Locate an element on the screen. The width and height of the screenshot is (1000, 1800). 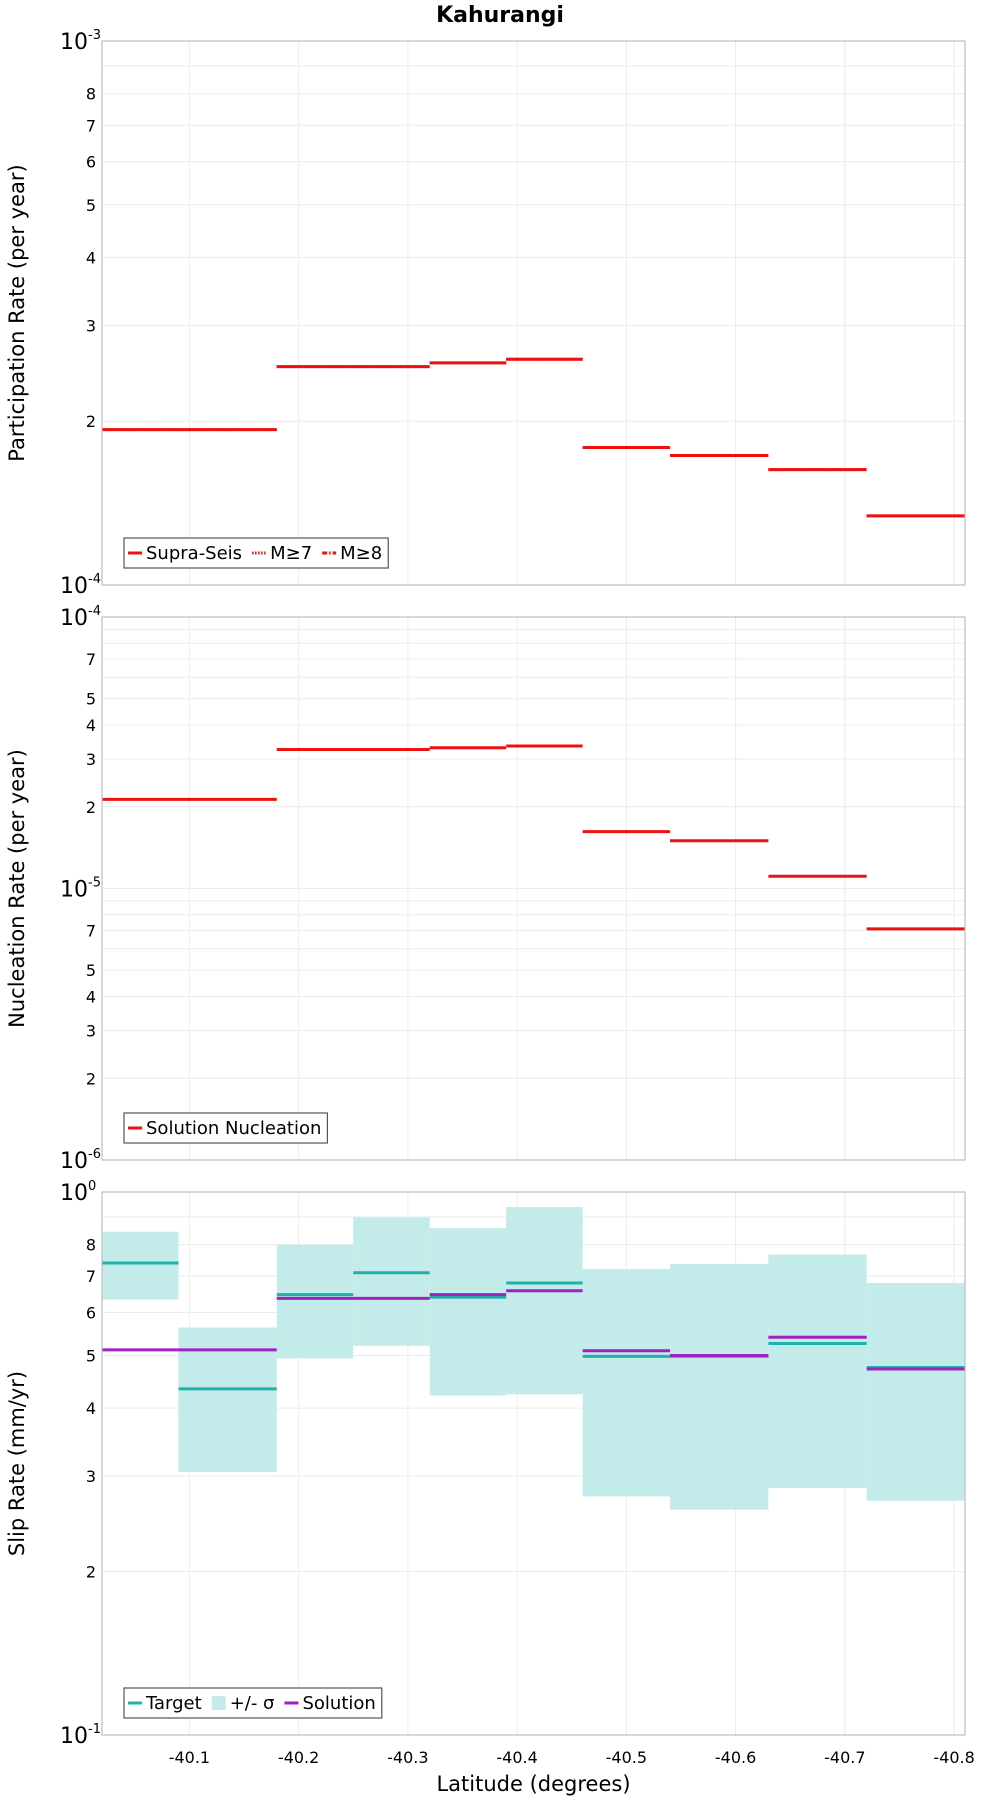
legend-entry: Target is located at coordinates (173, 1703).